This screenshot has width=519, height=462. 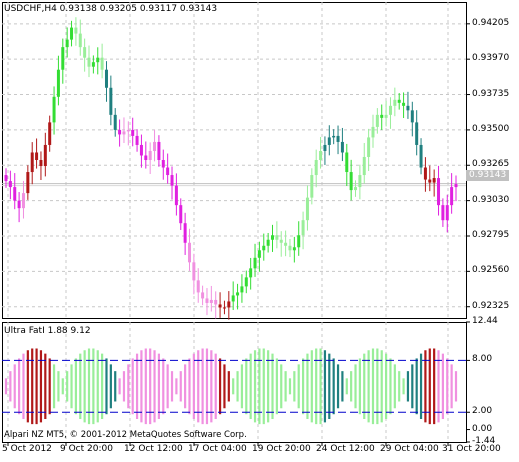 What do you see at coordinates (485, 321) in the screenshot?
I see `indicator-tick-label: 12.44` at bounding box center [485, 321].